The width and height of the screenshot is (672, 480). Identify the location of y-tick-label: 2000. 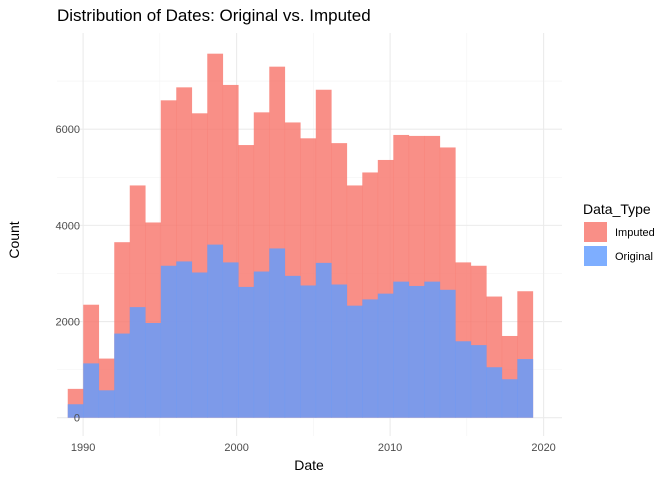
(68, 323).